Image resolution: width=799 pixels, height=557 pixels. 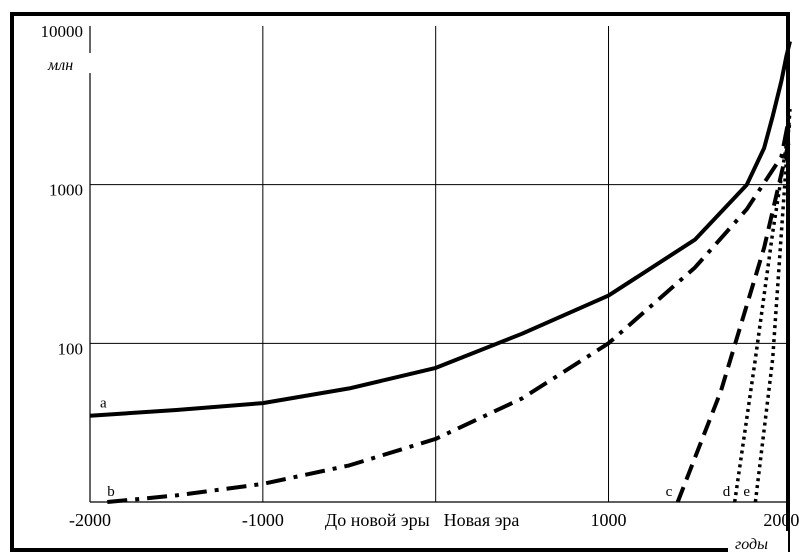 I want to click on y-unit-bg, so click(x=68, y=63).